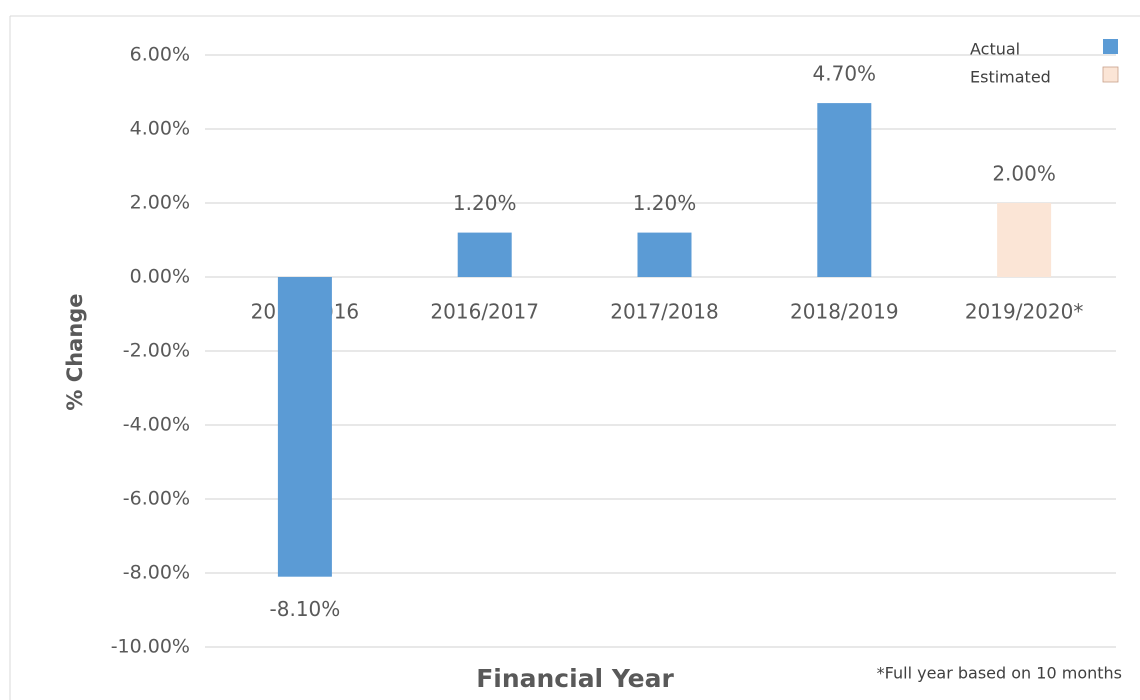 Image resolution: width=1140 pixels, height=700 pixels. Describe the element at coordinates (845, 74) in the screenshot. I see `data-label: 4.70%` at that location.